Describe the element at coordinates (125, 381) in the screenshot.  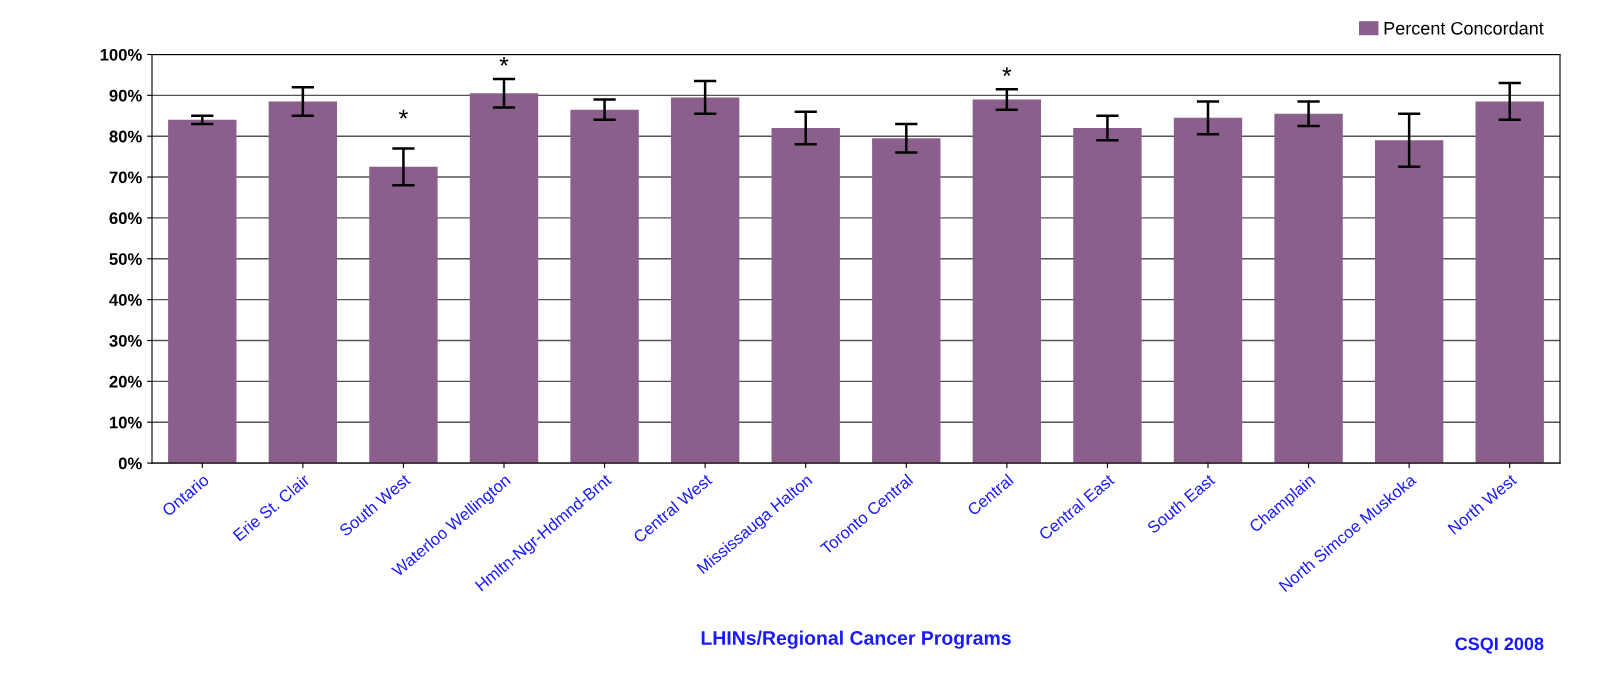
I see `y-tick-label: 20%` at that location.